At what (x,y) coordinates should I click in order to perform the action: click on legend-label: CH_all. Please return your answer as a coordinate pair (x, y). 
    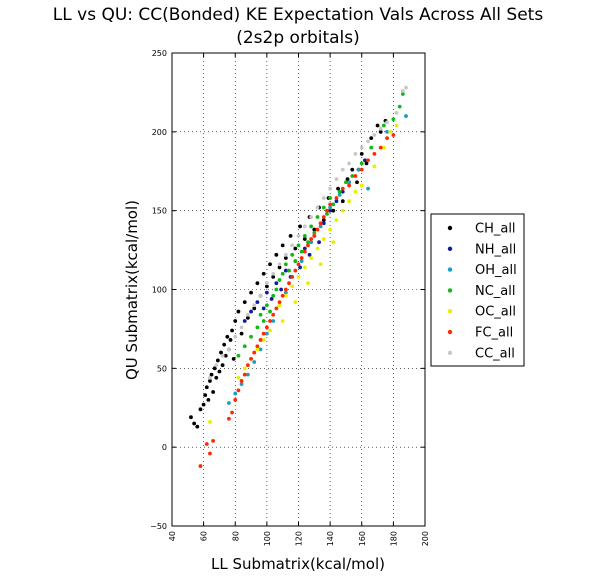
    Looking at the image, I should click on (495, 229).